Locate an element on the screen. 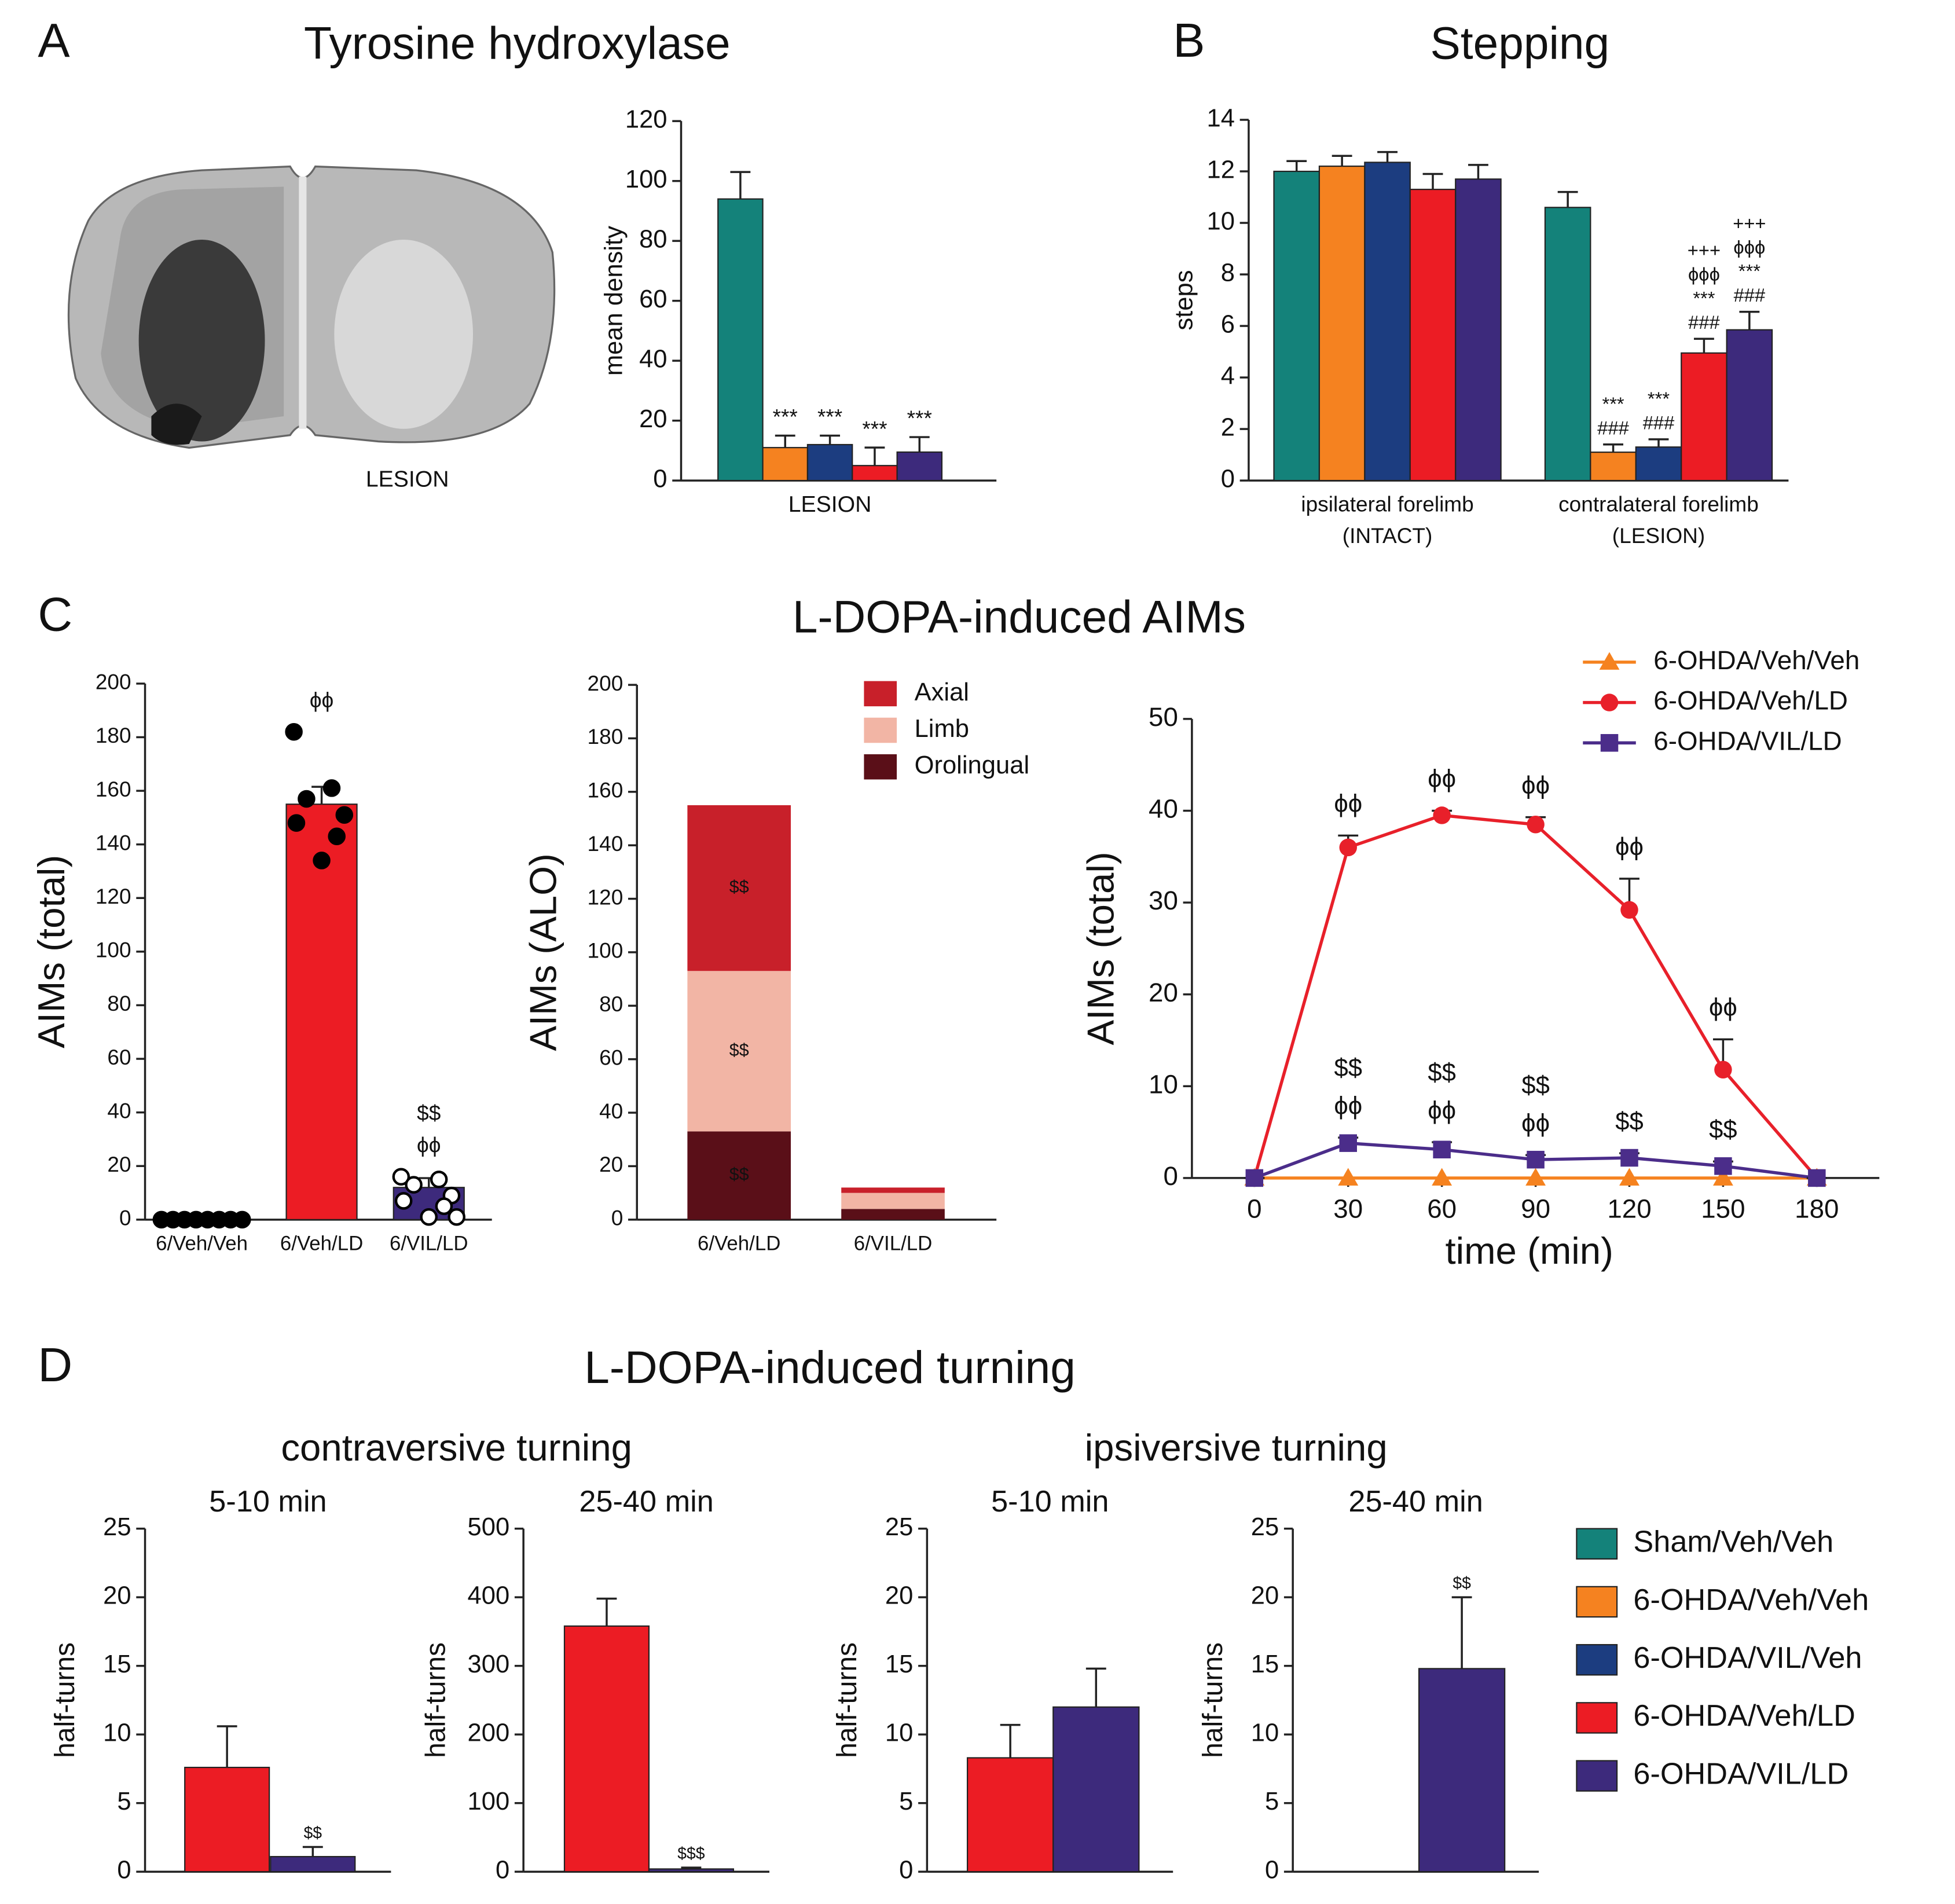  y-tick-label: 160 is located at coordinates (113, 789).